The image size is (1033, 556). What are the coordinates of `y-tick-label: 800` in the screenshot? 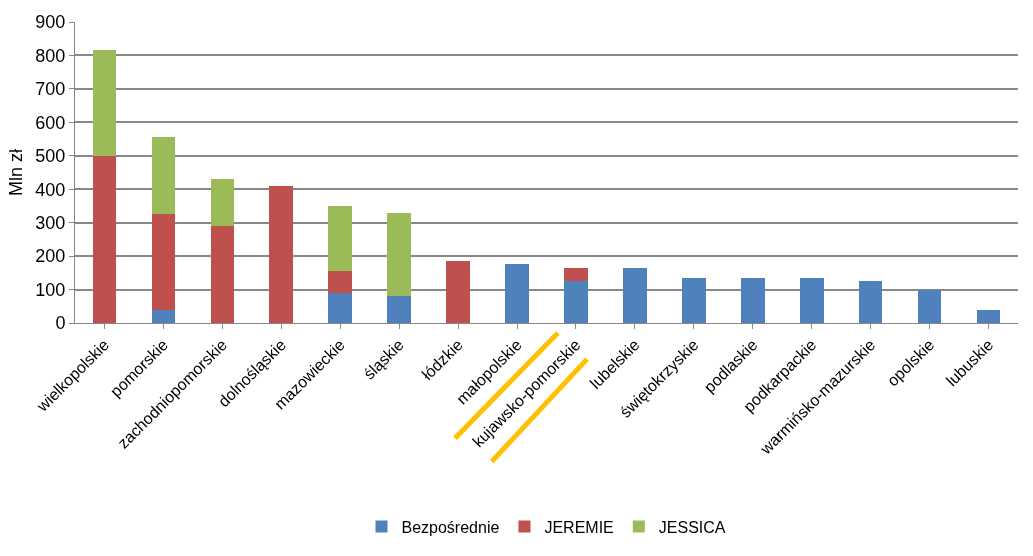 It's located at (50, 55).